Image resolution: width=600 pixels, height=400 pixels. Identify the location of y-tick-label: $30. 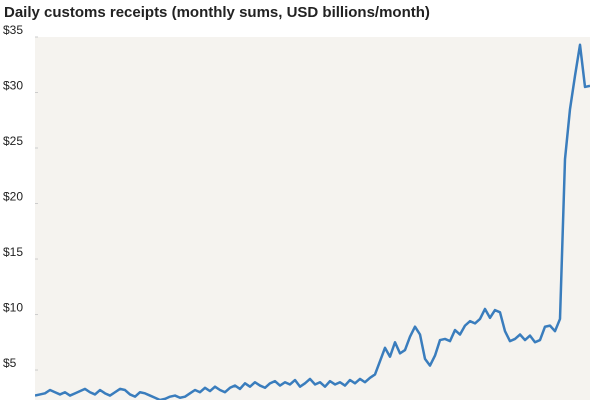
(13, 86).